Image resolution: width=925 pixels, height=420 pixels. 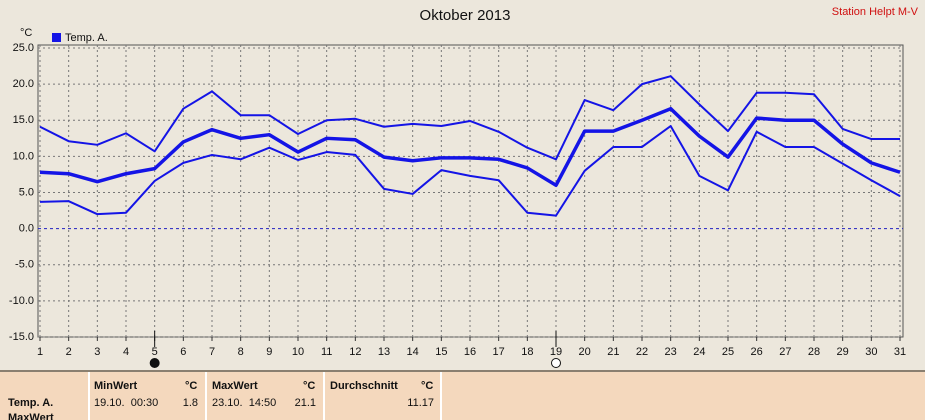 What do you see at coordinates (86, 38) in the screenshot?
I see `legend-label: Temp. A.` at bounding box center [86, 38].